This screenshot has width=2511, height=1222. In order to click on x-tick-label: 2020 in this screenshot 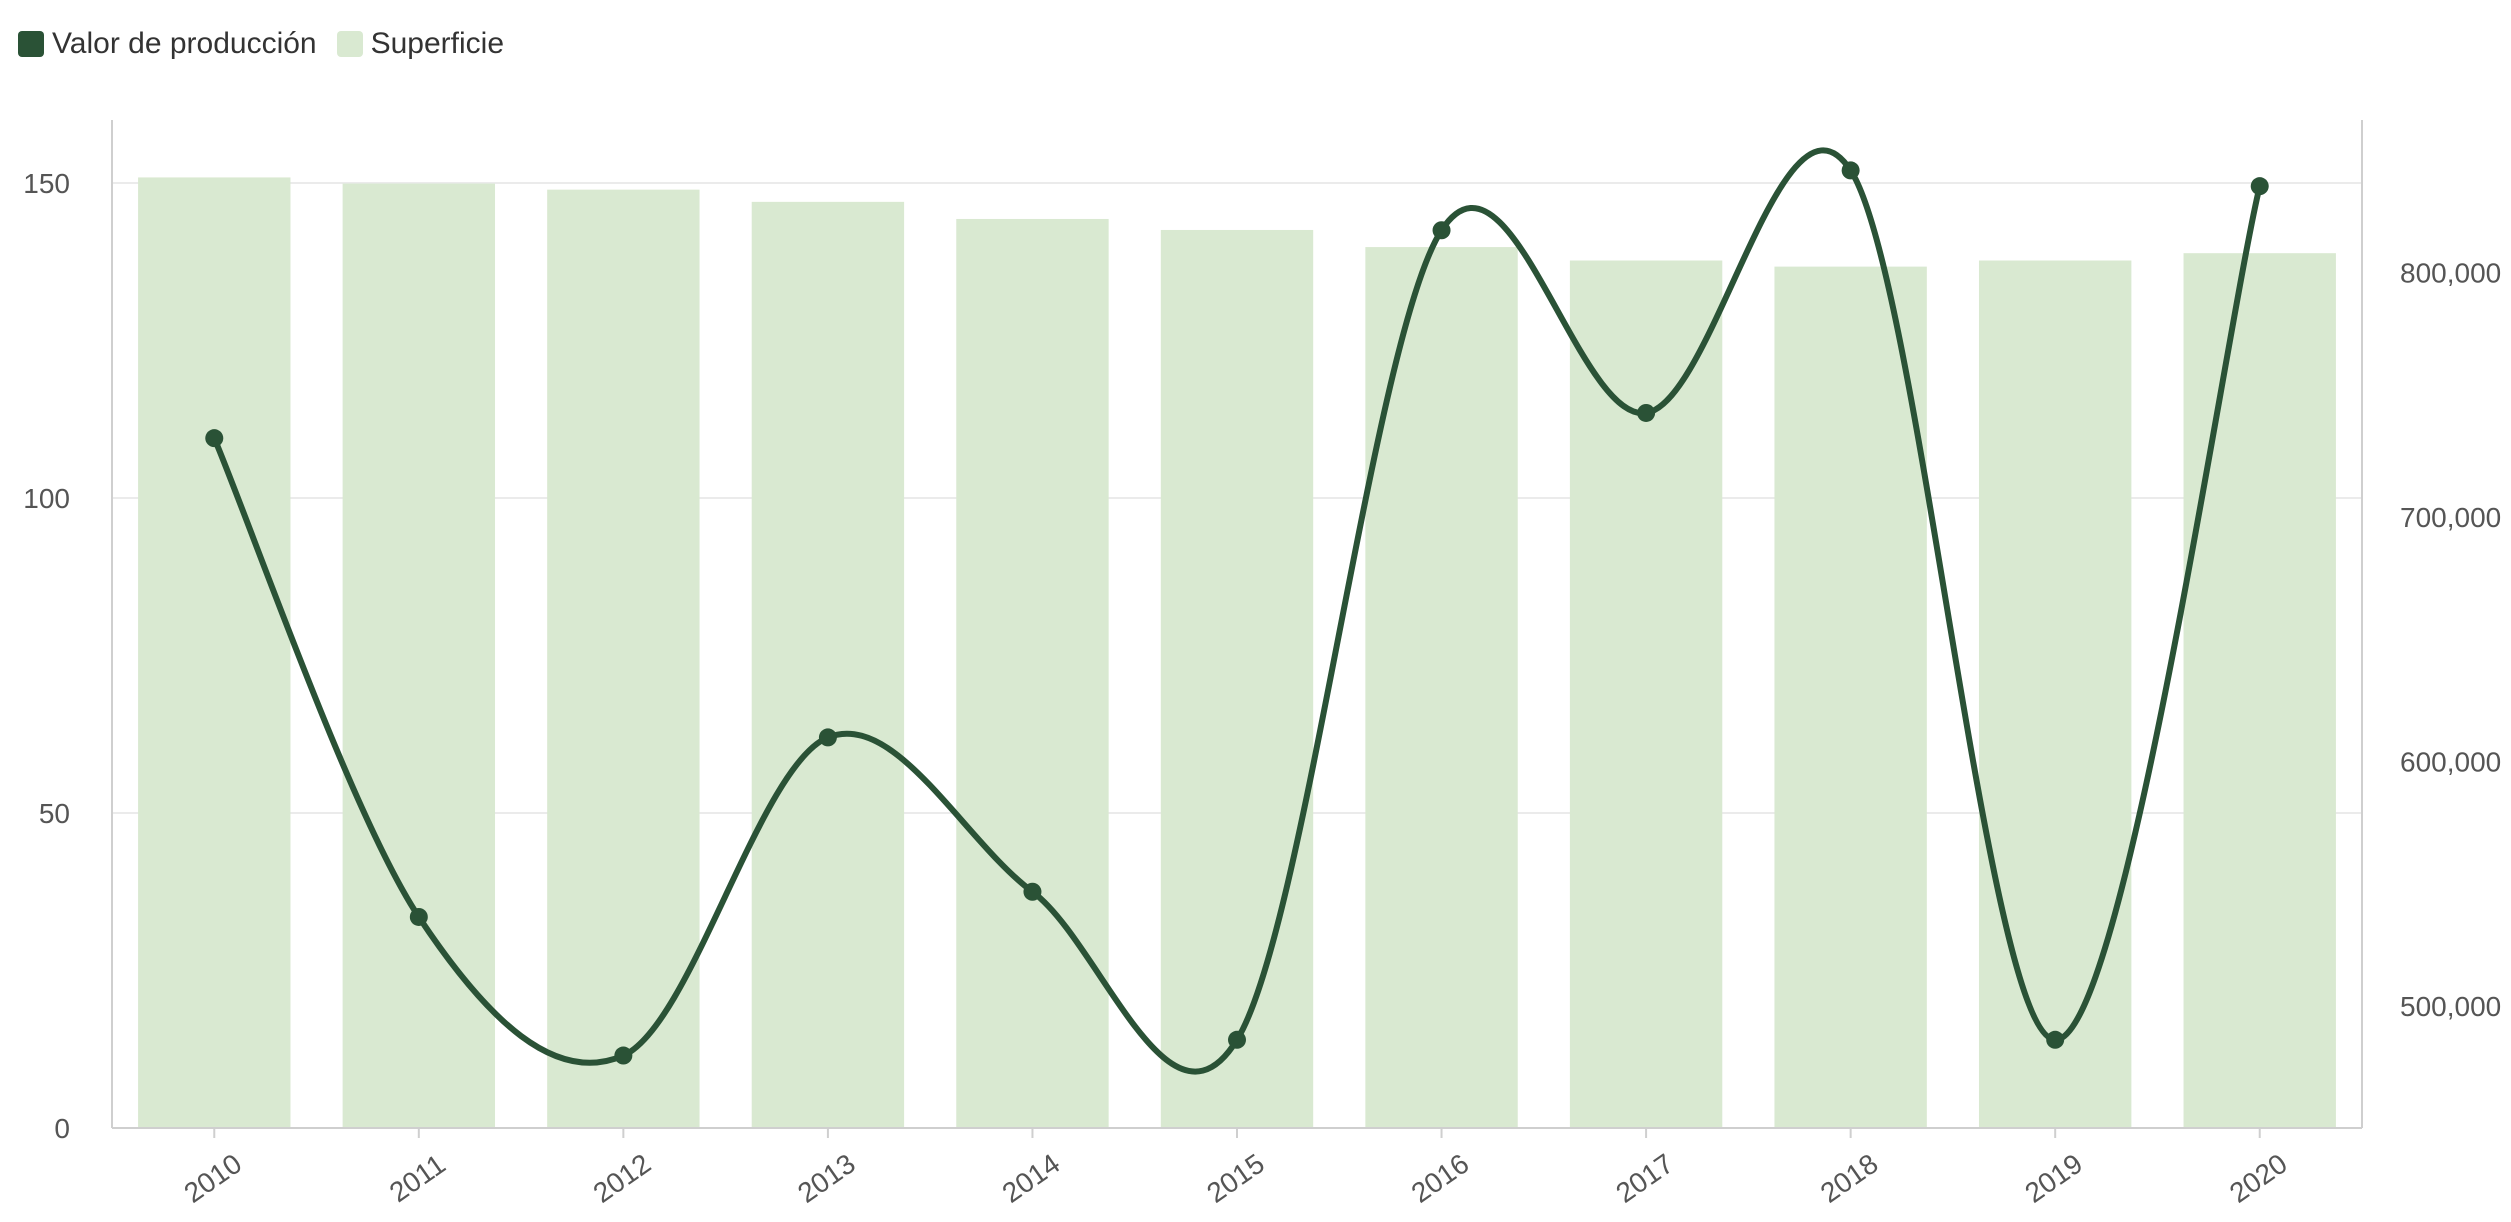, I will do `click(2258, 1178)`.